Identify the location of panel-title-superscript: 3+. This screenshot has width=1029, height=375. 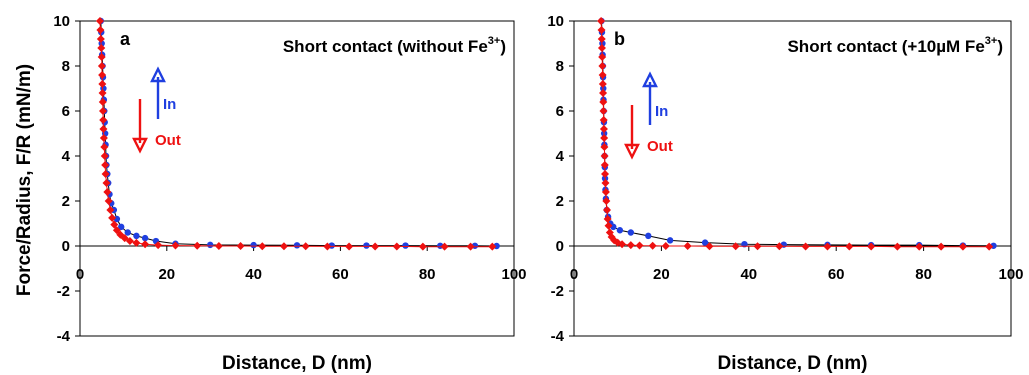
(991, 41).